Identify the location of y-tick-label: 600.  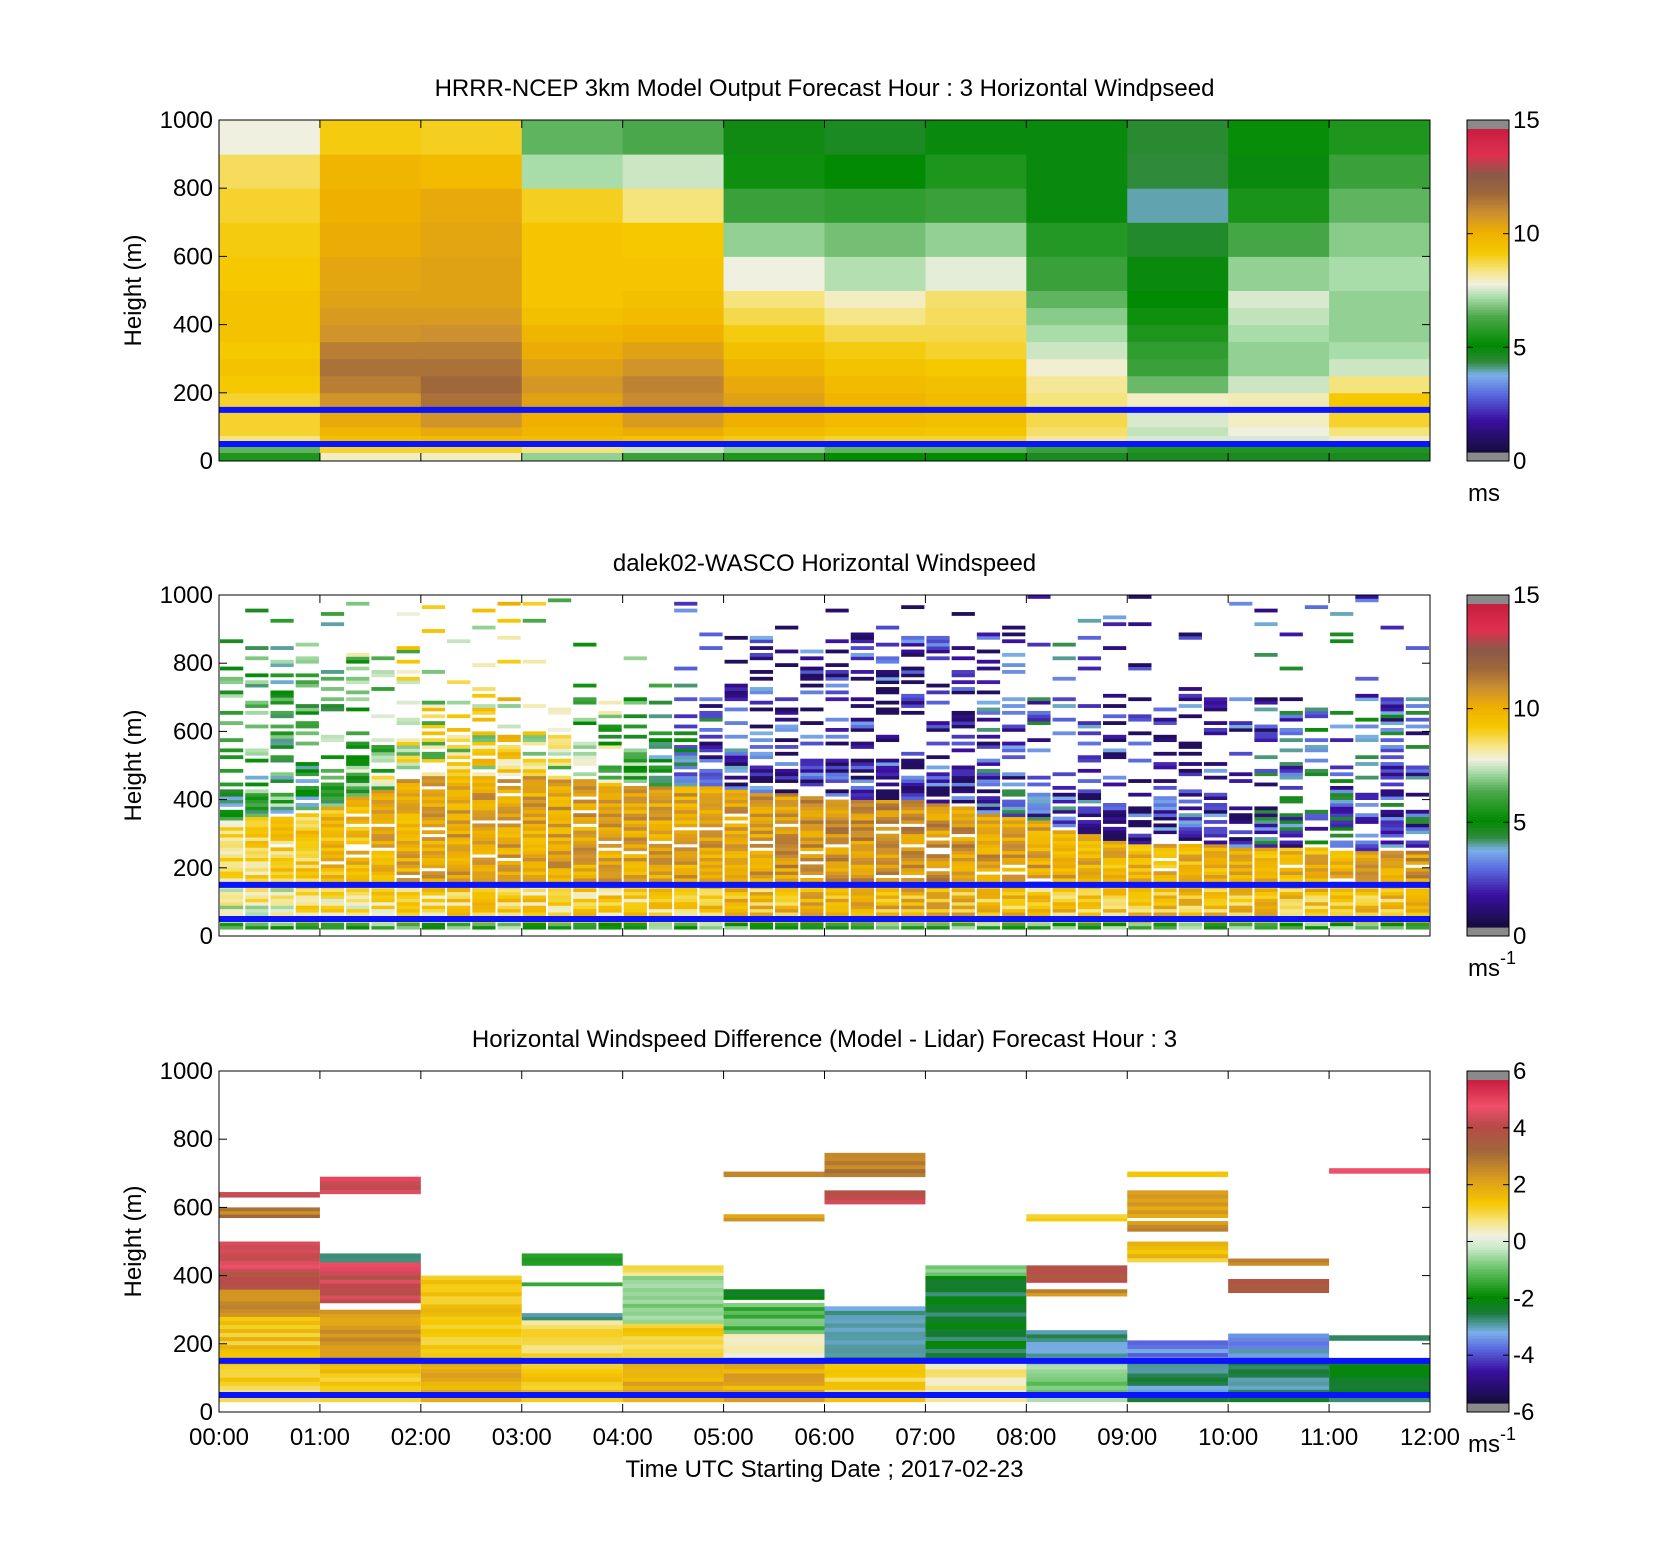
(193, 256).